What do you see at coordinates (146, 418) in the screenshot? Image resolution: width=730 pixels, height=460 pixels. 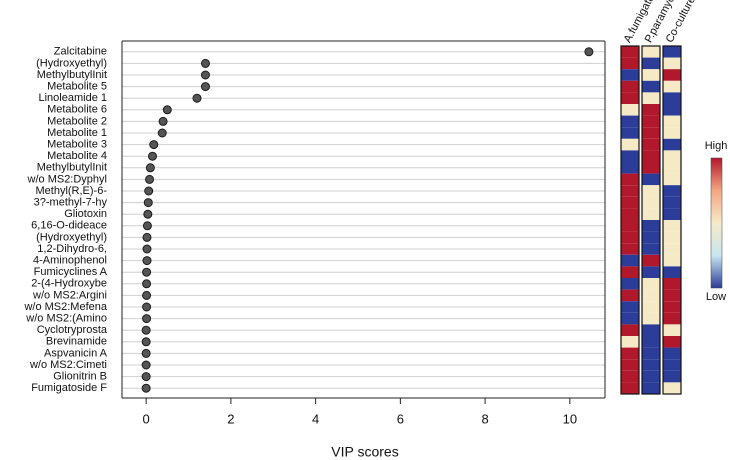 I see `x-tick-label: 0` at bounding box center [146, 418].